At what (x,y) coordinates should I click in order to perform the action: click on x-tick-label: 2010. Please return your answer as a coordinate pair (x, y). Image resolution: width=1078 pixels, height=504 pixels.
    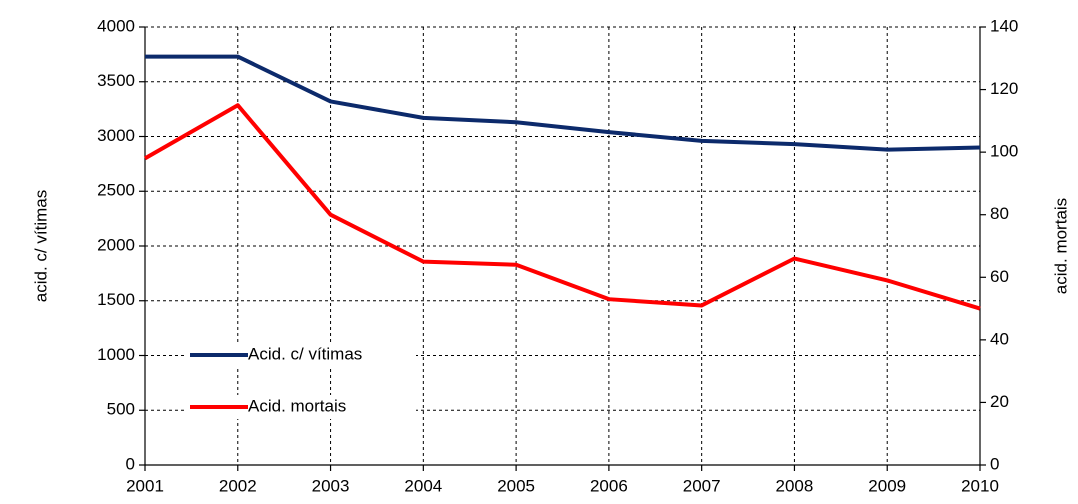
    Looking at the image, I should click on (980, 485).